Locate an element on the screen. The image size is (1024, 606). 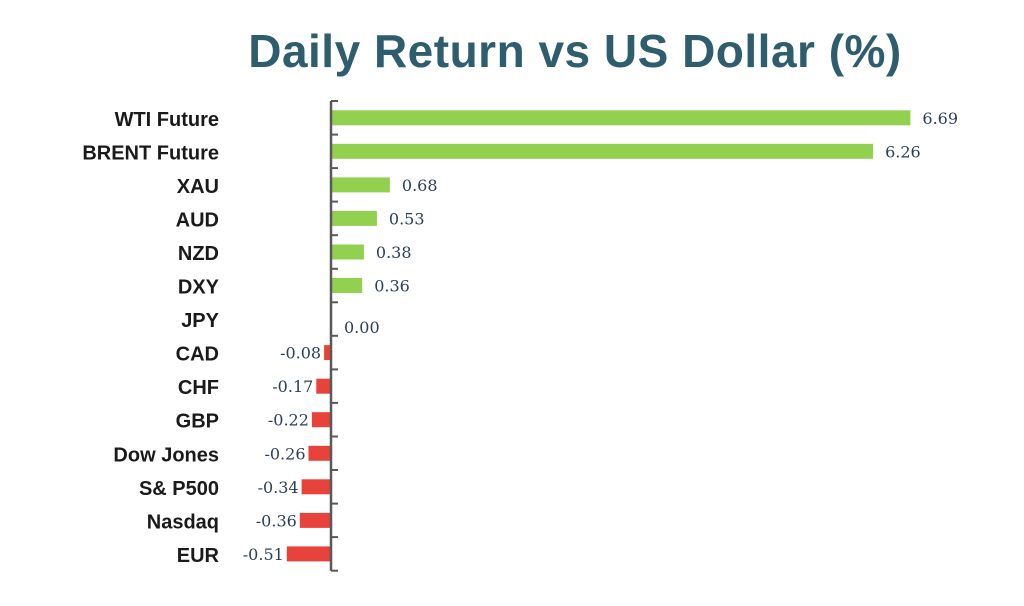
data-label: 0.36 is located at coordinates (392, 286).